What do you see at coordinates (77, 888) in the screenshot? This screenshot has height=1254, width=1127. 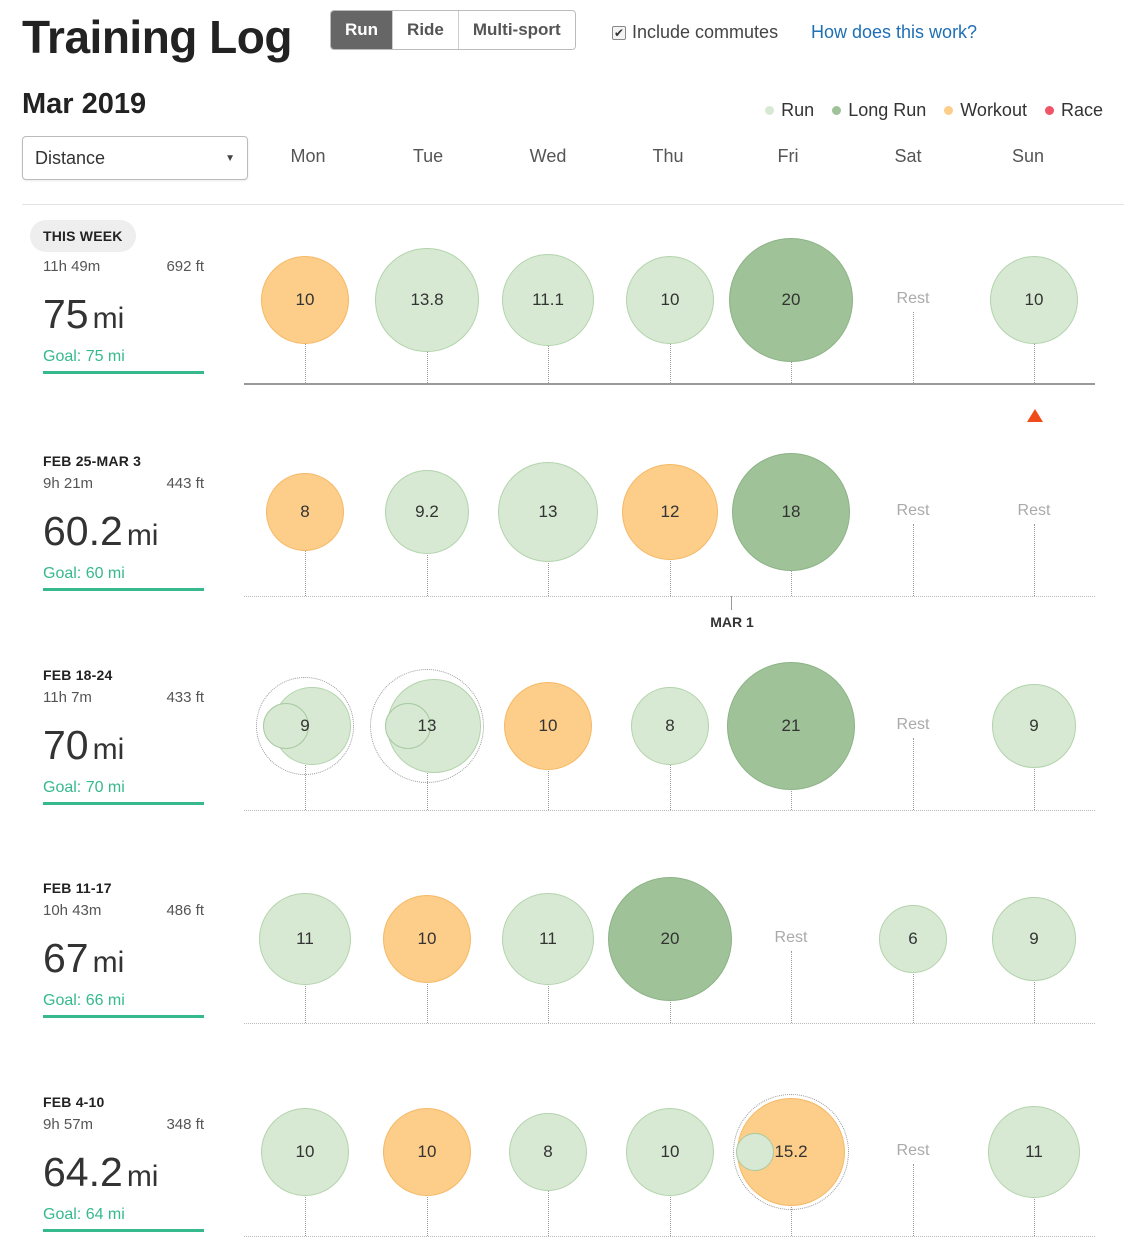 I see `week-label: FEB 11-17` at bounding box center [77, 888].